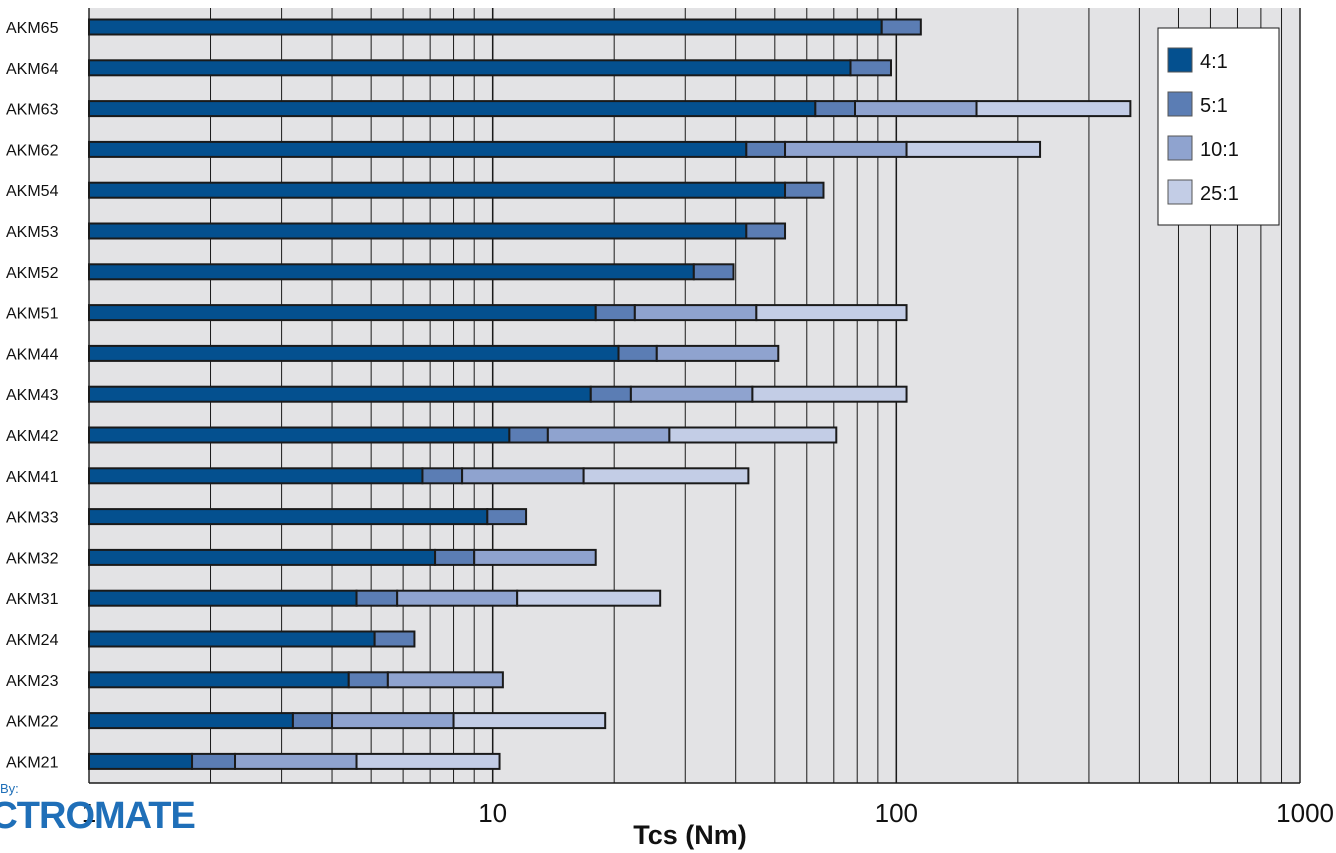  I want to click on bar-group-akm64, so click(490, 68).